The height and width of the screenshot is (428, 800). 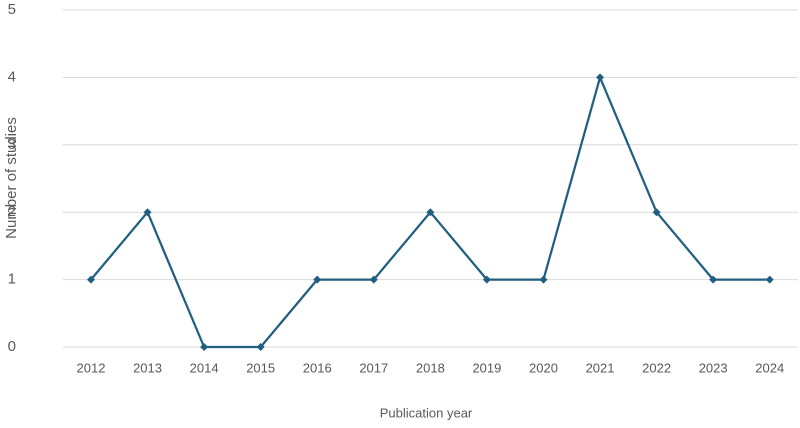 I want to click on y-tick-label: 4, so click(x=12, y=76).